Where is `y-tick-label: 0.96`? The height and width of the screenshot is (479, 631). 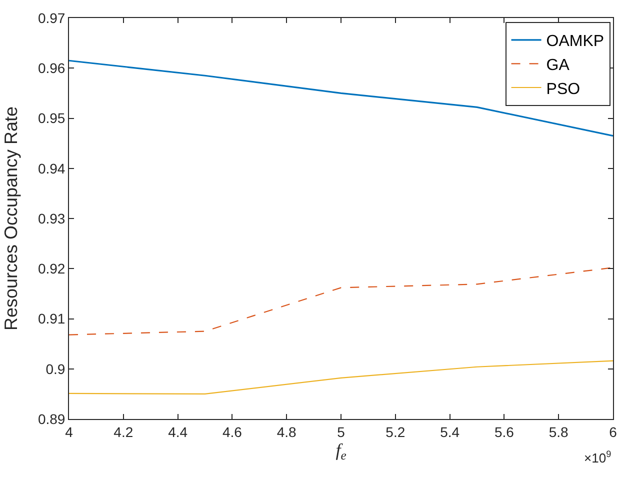
y-tick-label: 0.96 is located at coordinates (52, 68).